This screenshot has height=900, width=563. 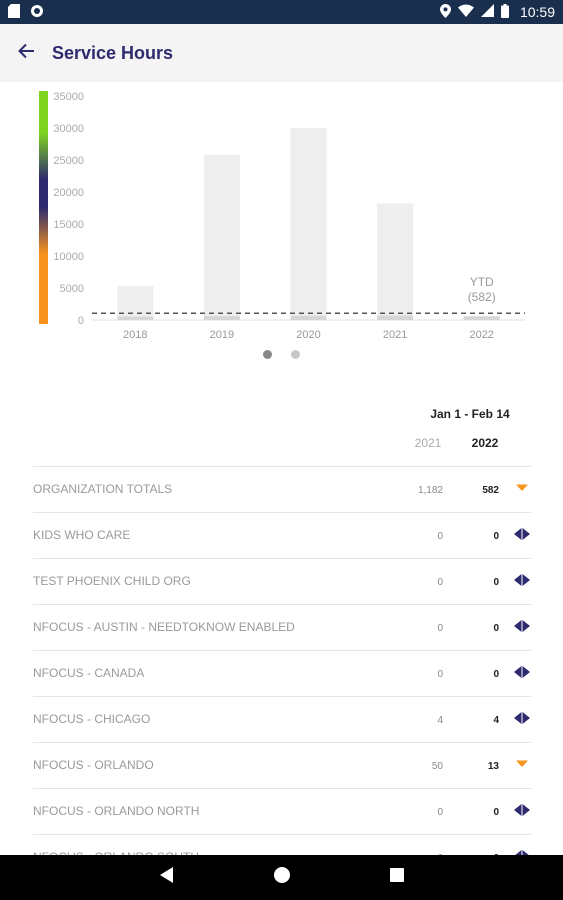 I want to click on organization-name: ORGANIZATION TOTALS, so click(x=103, y=489).